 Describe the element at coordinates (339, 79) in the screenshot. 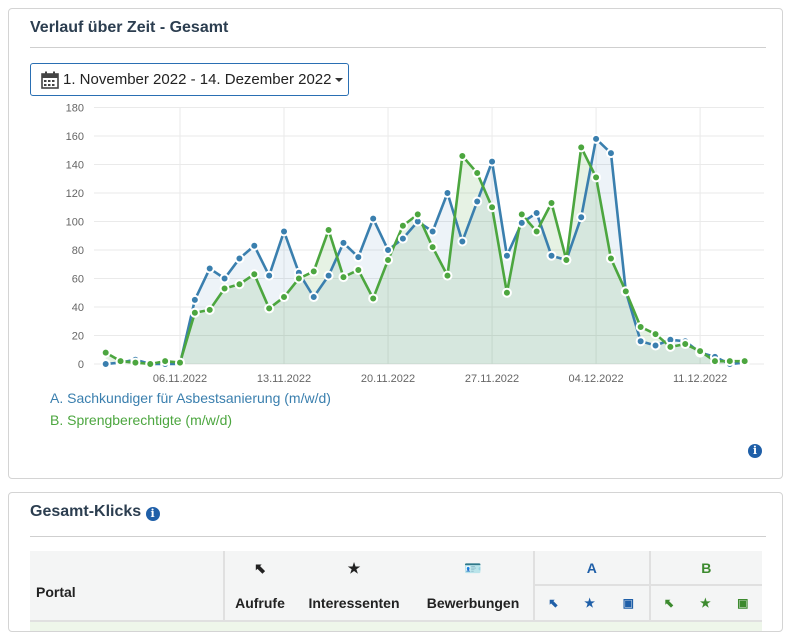

I see `caret-down-icon` at that location.